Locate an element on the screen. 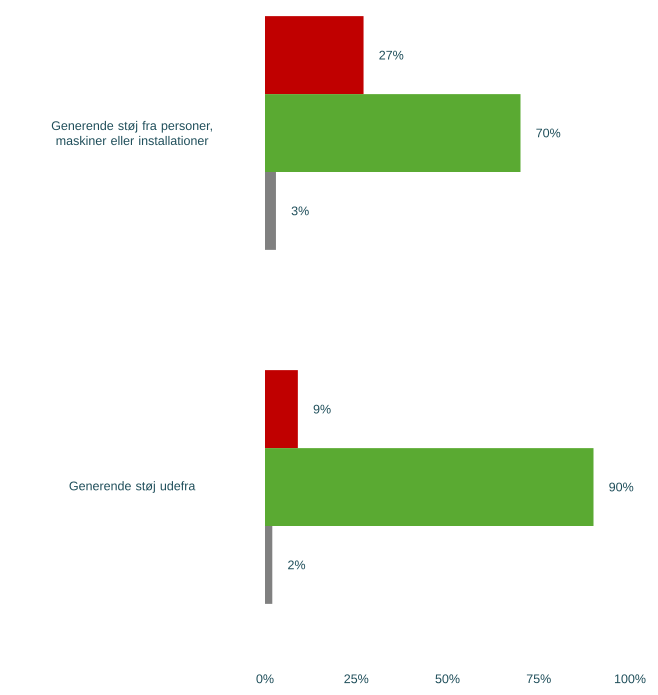 This screenshot has height=695, width=658. x-tick-label: 75% is located at coordinates (538, 679).